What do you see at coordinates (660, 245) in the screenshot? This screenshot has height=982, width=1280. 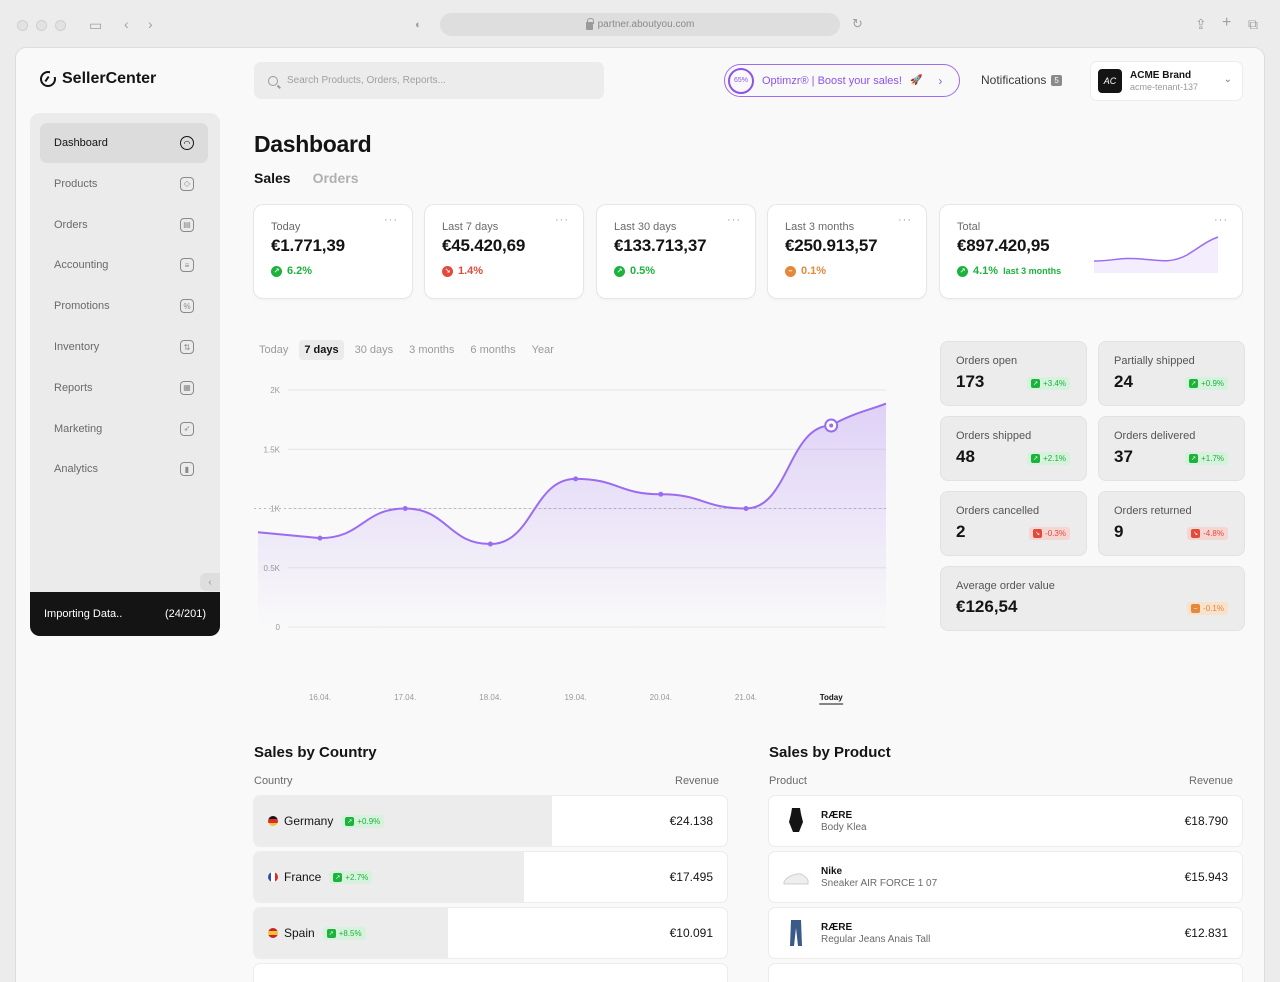 I see `kpi-value: €133.713,37` at bounding box center [660, 245].